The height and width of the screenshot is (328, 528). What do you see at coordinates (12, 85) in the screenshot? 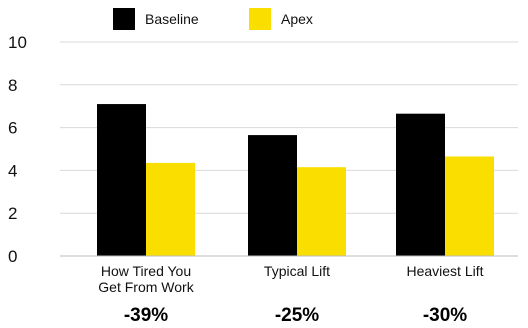
I see `y-tick-label: 8` at bounding box center [12, 85].